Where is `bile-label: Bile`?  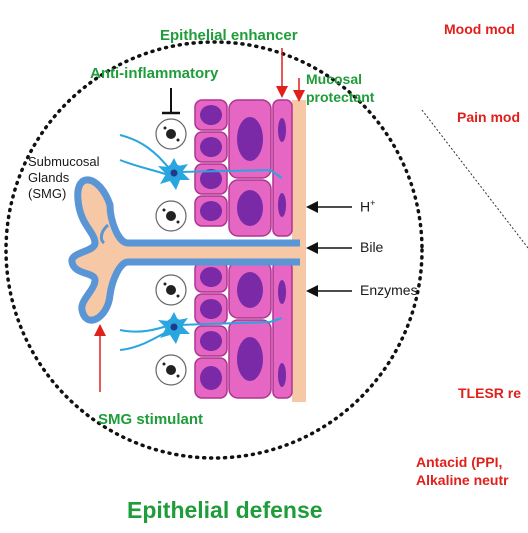
bile-label: Bile is located at coordinates (372, 247).